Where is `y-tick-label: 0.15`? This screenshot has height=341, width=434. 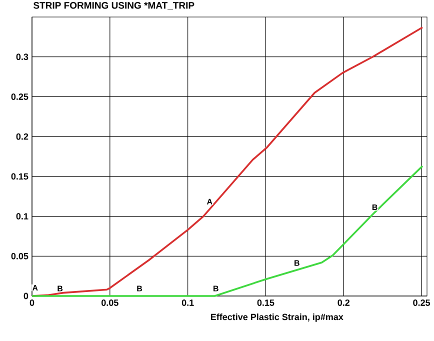 y-tick-label: 0.15 is located at coordinates (19, 176).